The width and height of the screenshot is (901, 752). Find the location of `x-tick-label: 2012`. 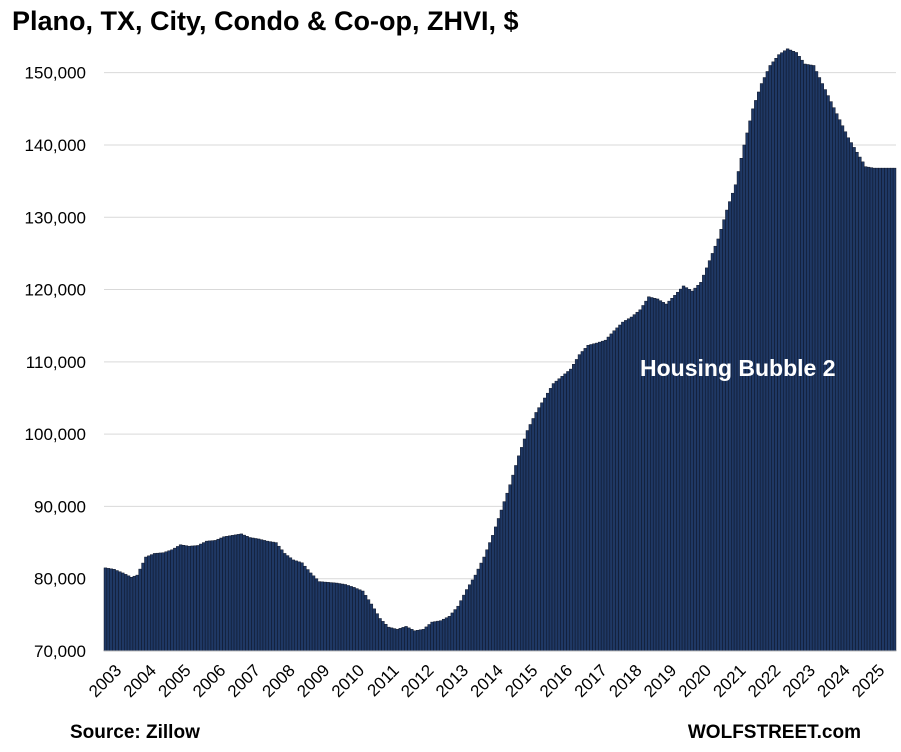

x-tick-label: 2012 is located at coordinates (417, 681).